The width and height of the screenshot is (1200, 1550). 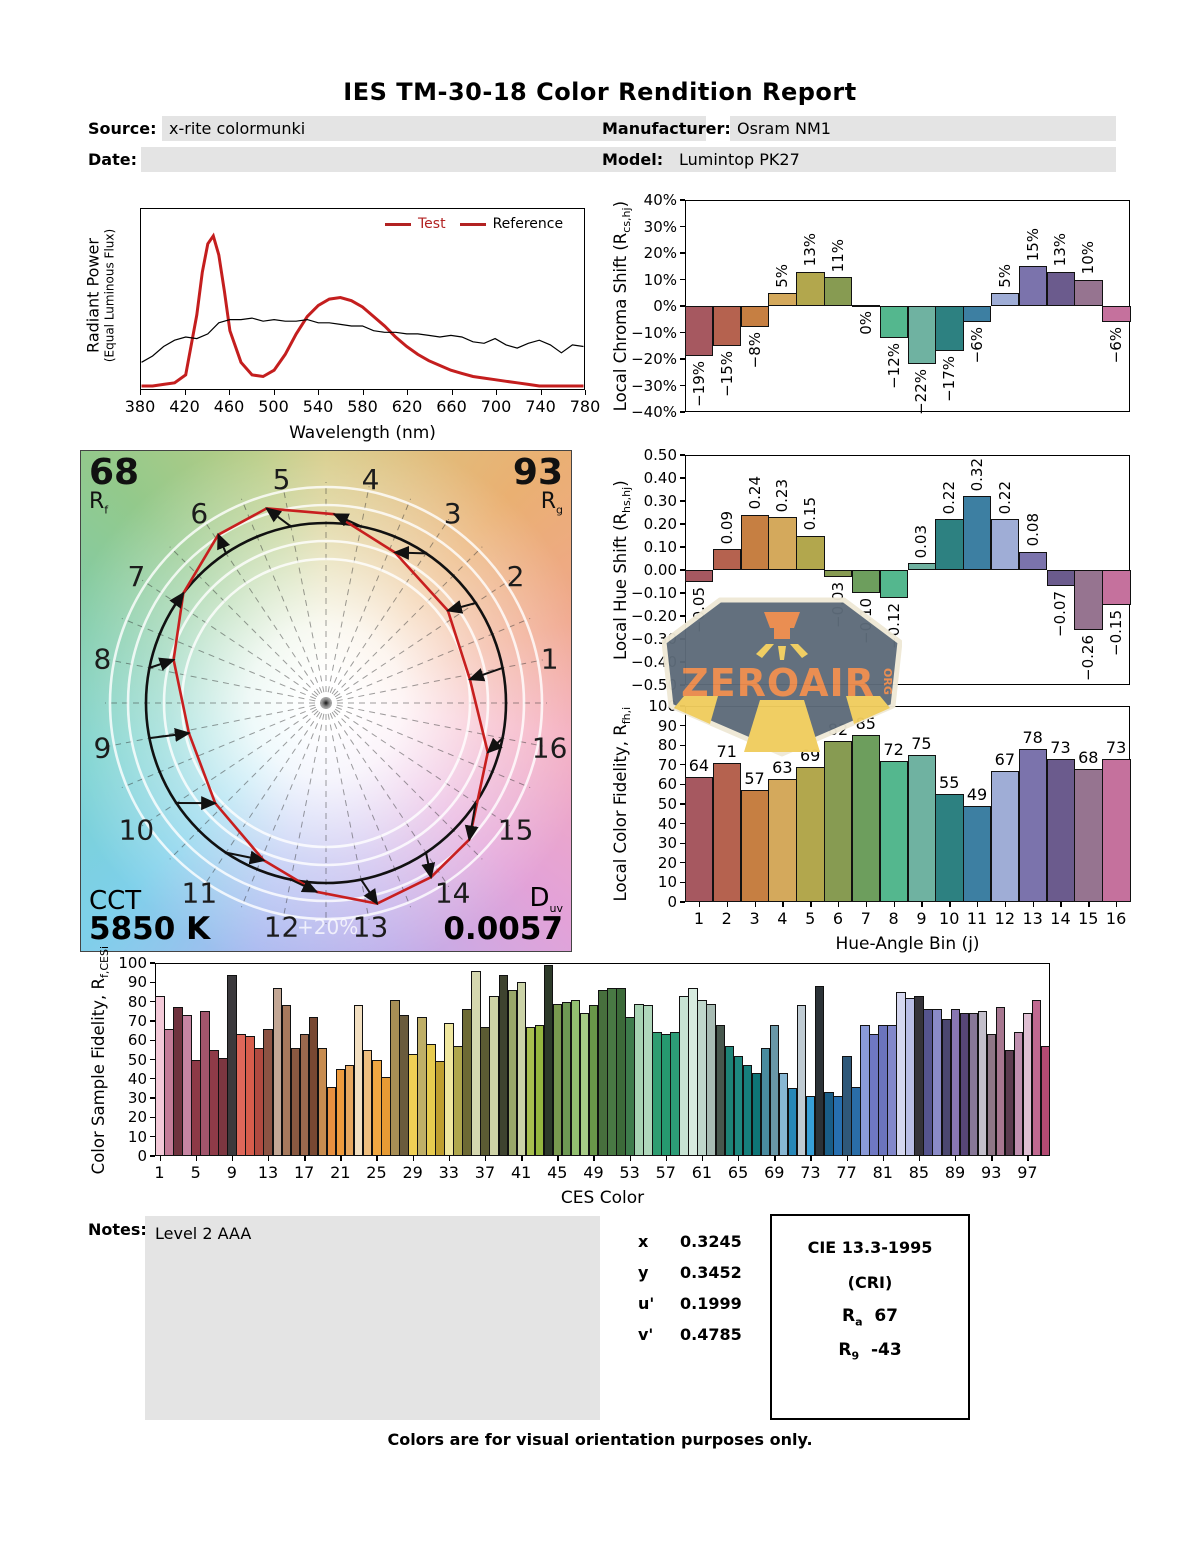 What do you see at coordinates (1116, 918) in the screenshot?
I see `x-tick-label: 16` at bounding box center [1116, 918].